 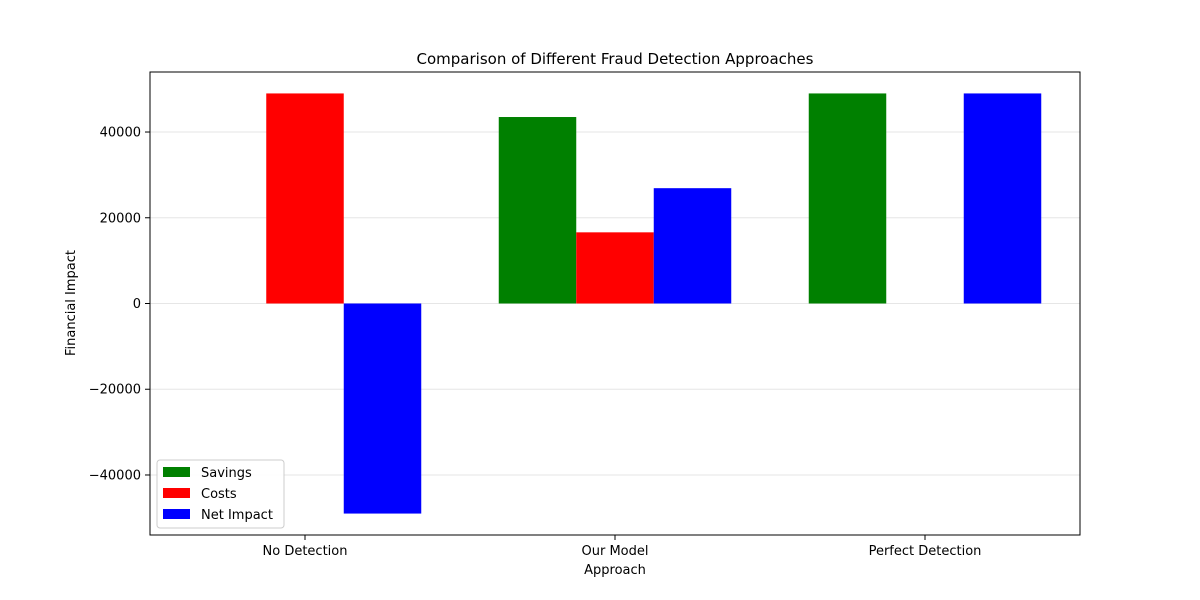 What do you see at coordinates (925, 551) in the screenshot?
I see `x-tick-label: Perfect Detection` at bounding box center [925, 551].